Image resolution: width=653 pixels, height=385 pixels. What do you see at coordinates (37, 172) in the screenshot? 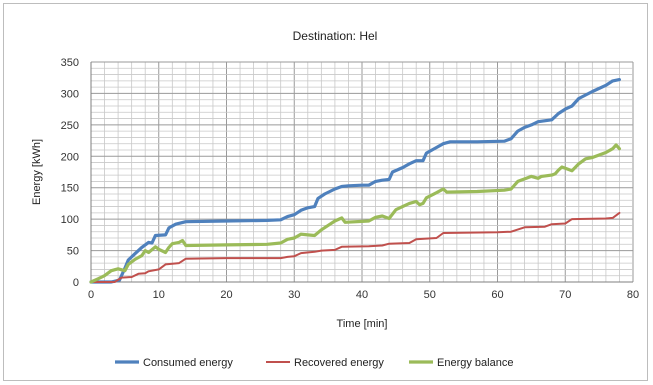
I see `y-axis-label: Energy [kWh]` at bounding box center [37, 172].